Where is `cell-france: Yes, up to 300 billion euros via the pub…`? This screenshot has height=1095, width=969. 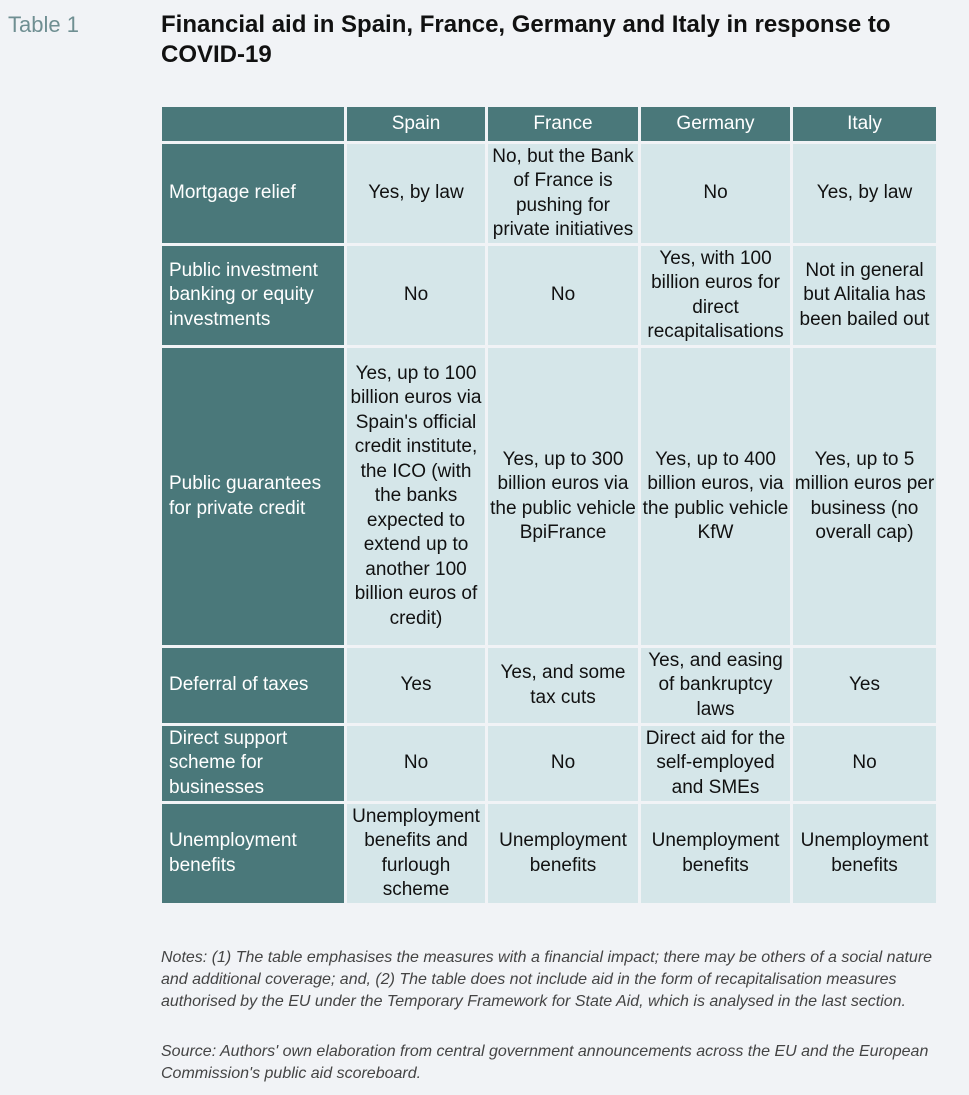
cell-france: Yes, up to 300 billion euros via the pub… is located at coordinates (563, 496).